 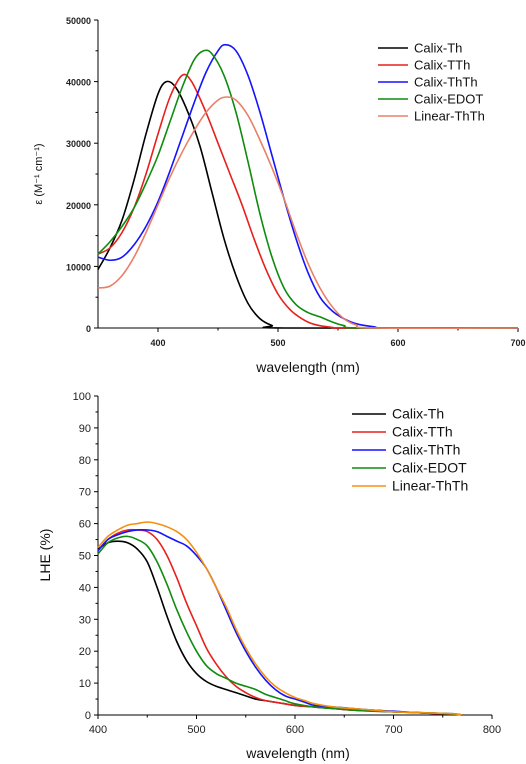 What do you see at coordinates (78, 83) in the screenshot?
I see `y-tick-label: 40000` at bounding box center [78, 83].